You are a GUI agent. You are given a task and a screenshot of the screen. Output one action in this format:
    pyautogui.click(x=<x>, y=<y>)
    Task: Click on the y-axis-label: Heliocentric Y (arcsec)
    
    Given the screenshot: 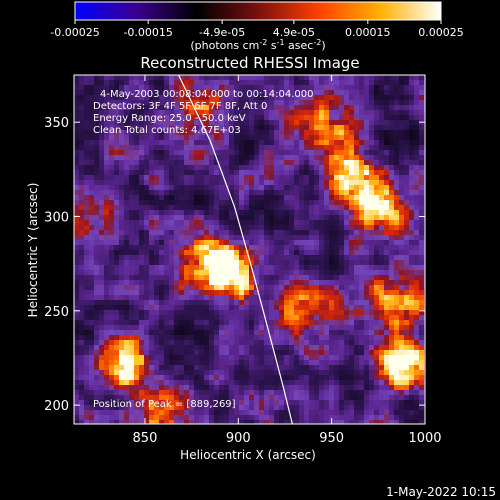 What is the action you would take?
    pyautogui.click(x=33, y=250)
    